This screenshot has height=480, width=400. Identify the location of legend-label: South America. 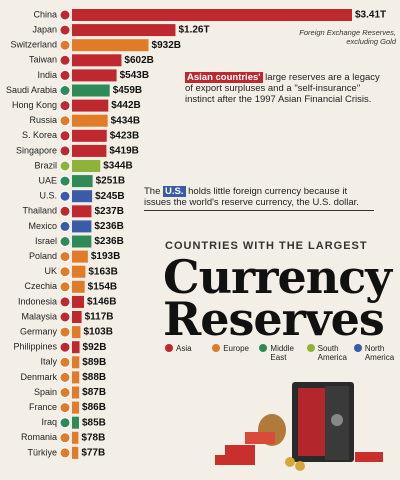
(332, 353).